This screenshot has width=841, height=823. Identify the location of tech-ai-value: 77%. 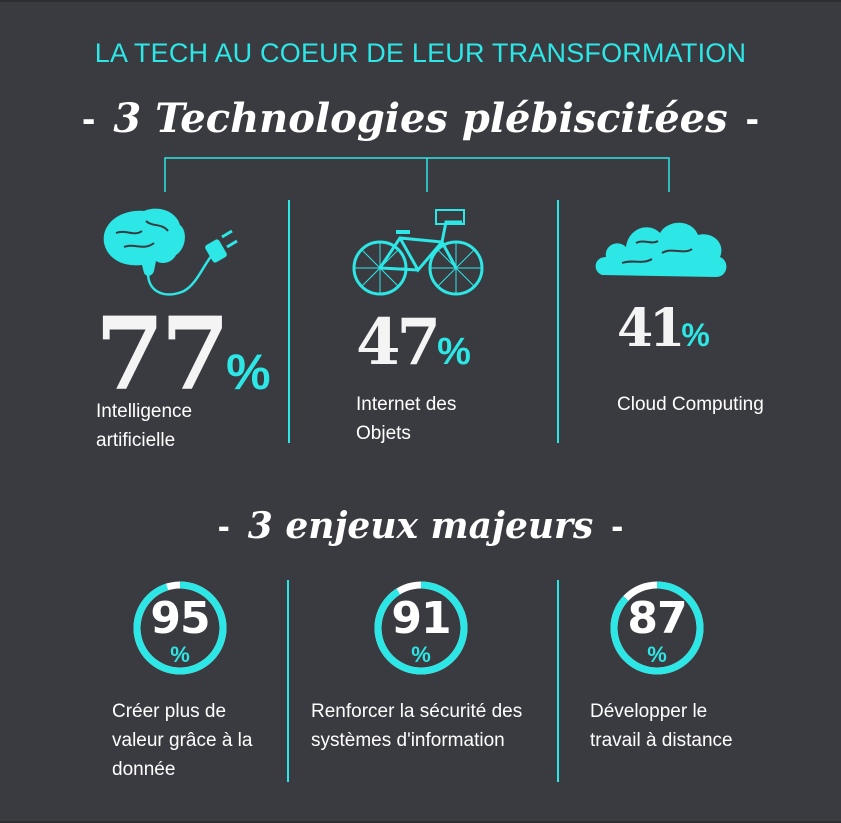
(183, 354).